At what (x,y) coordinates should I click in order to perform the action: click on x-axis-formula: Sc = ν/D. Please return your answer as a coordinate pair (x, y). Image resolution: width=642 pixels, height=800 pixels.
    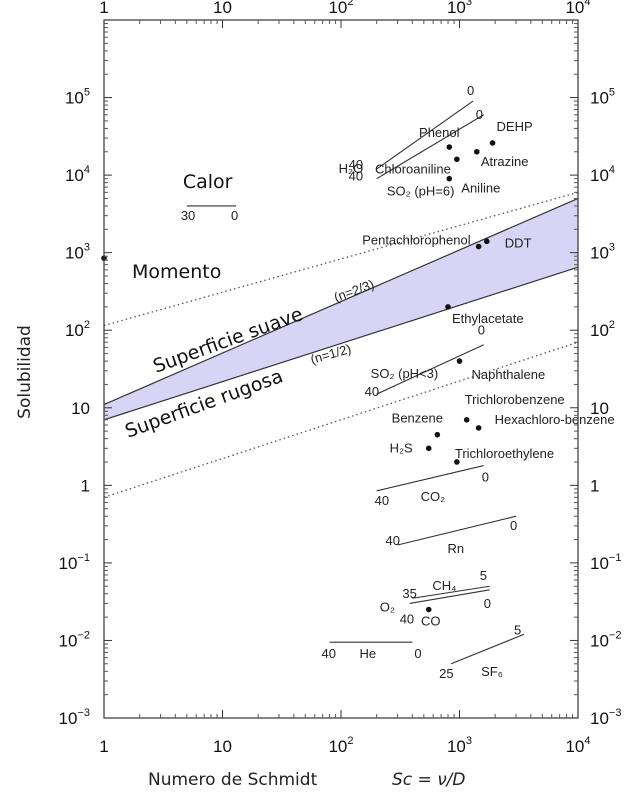
    Looking at the image, I should click on (429, 780).